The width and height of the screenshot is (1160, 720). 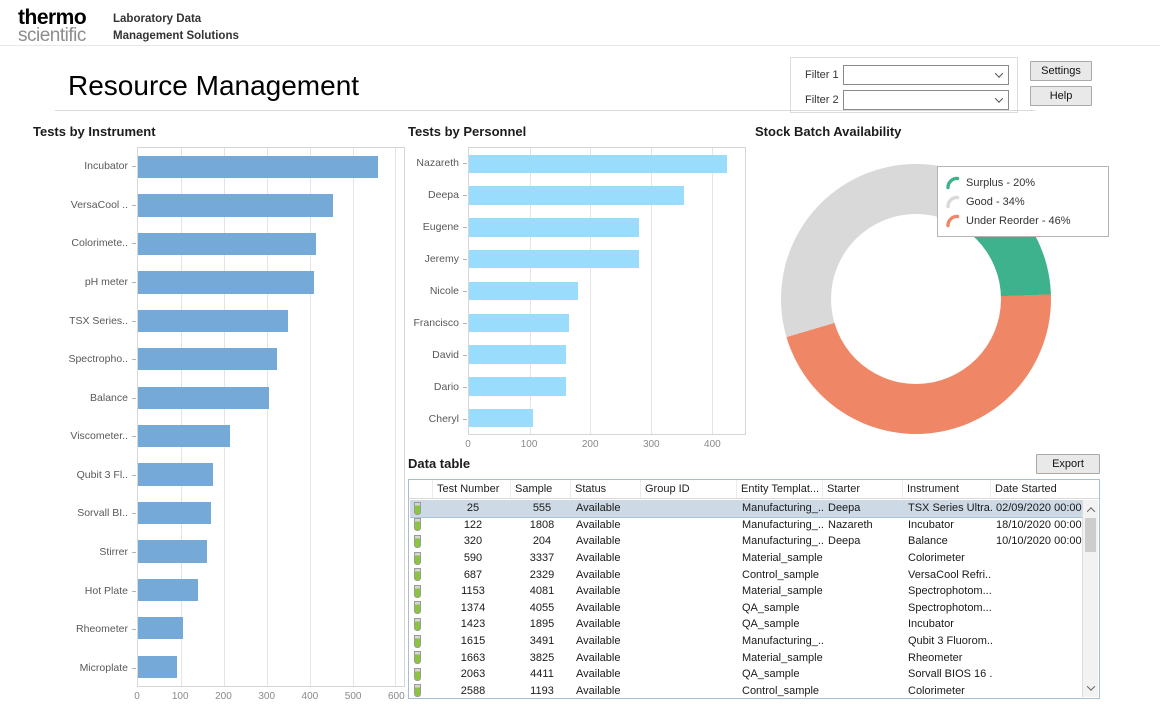 What do you see at coordinates (850, 524) in the screenshot?
I see `table-cell: Nazareth` at bounding box center [850, 524].